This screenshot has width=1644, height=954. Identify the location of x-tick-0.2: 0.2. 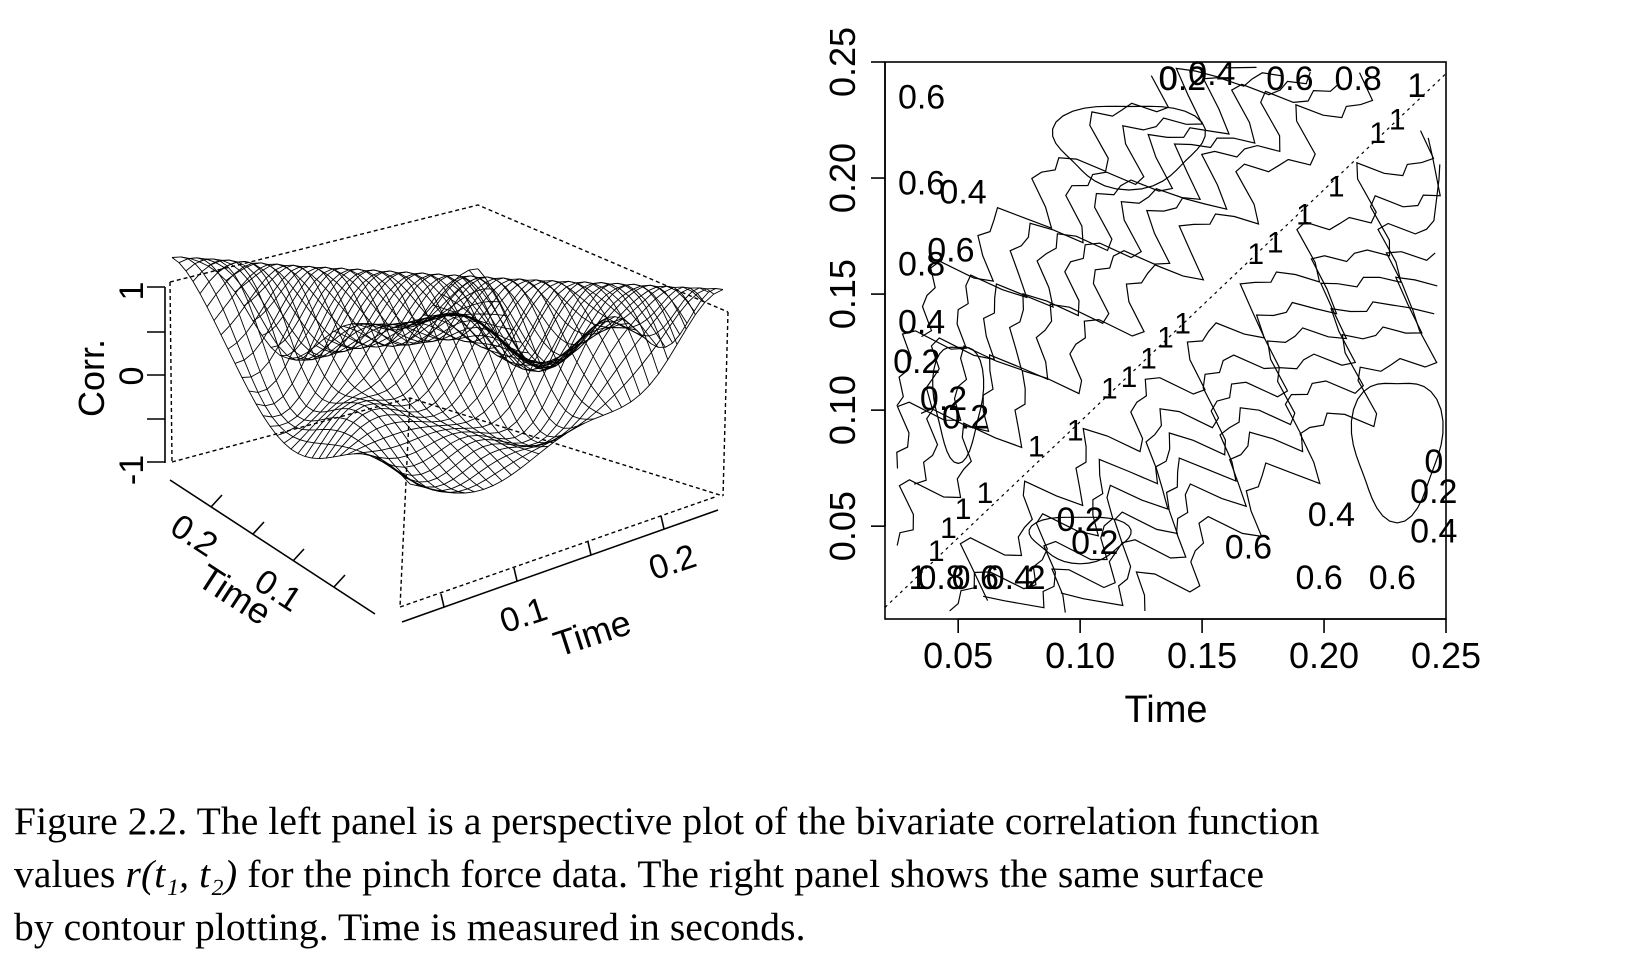
(672, 562).